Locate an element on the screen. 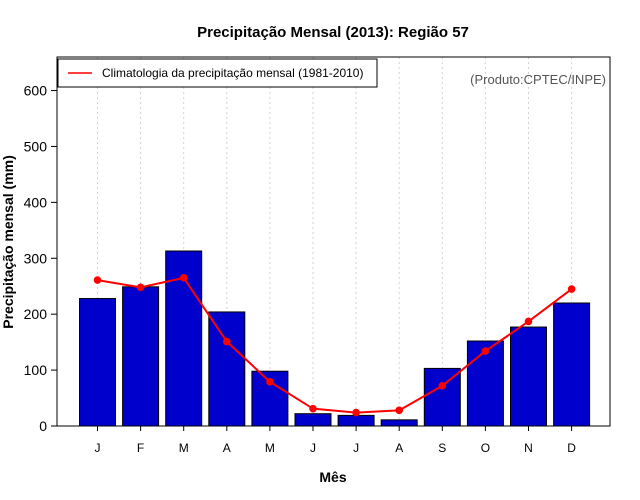  legend-box is located at coordinates (217, 73).